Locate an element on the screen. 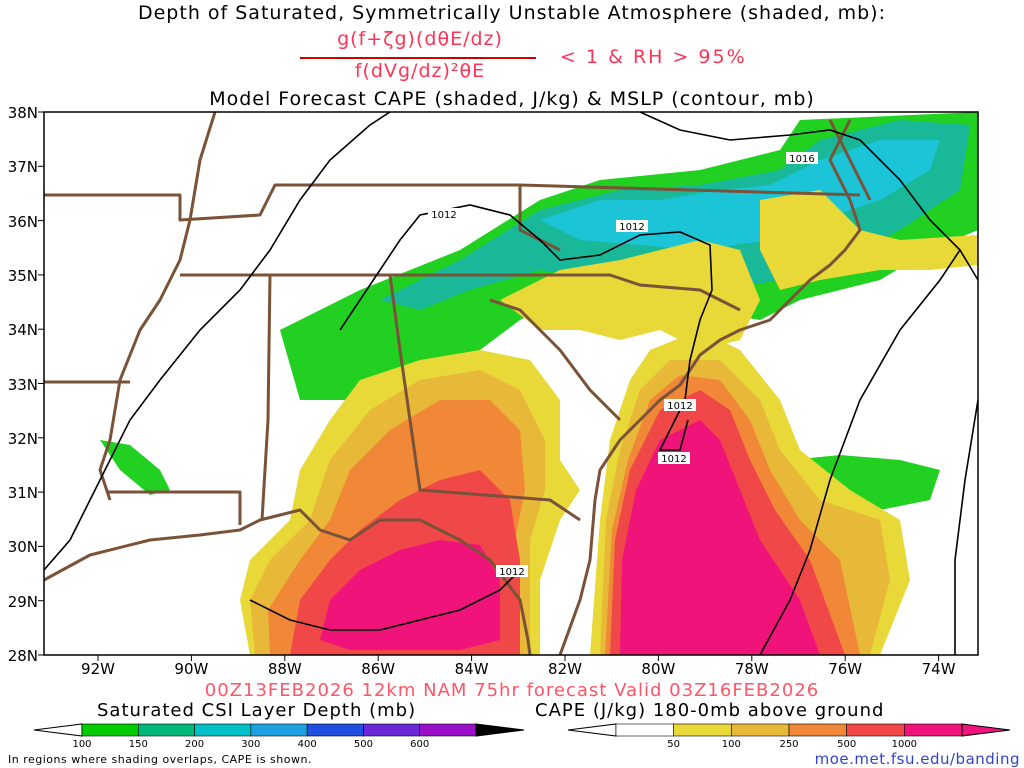 Image resolution: width=1024 pixels, height=768 pixels. csi-colorbar-title: Saturated CSI Layer Depth (mb) is located at coordinates (257, 710).